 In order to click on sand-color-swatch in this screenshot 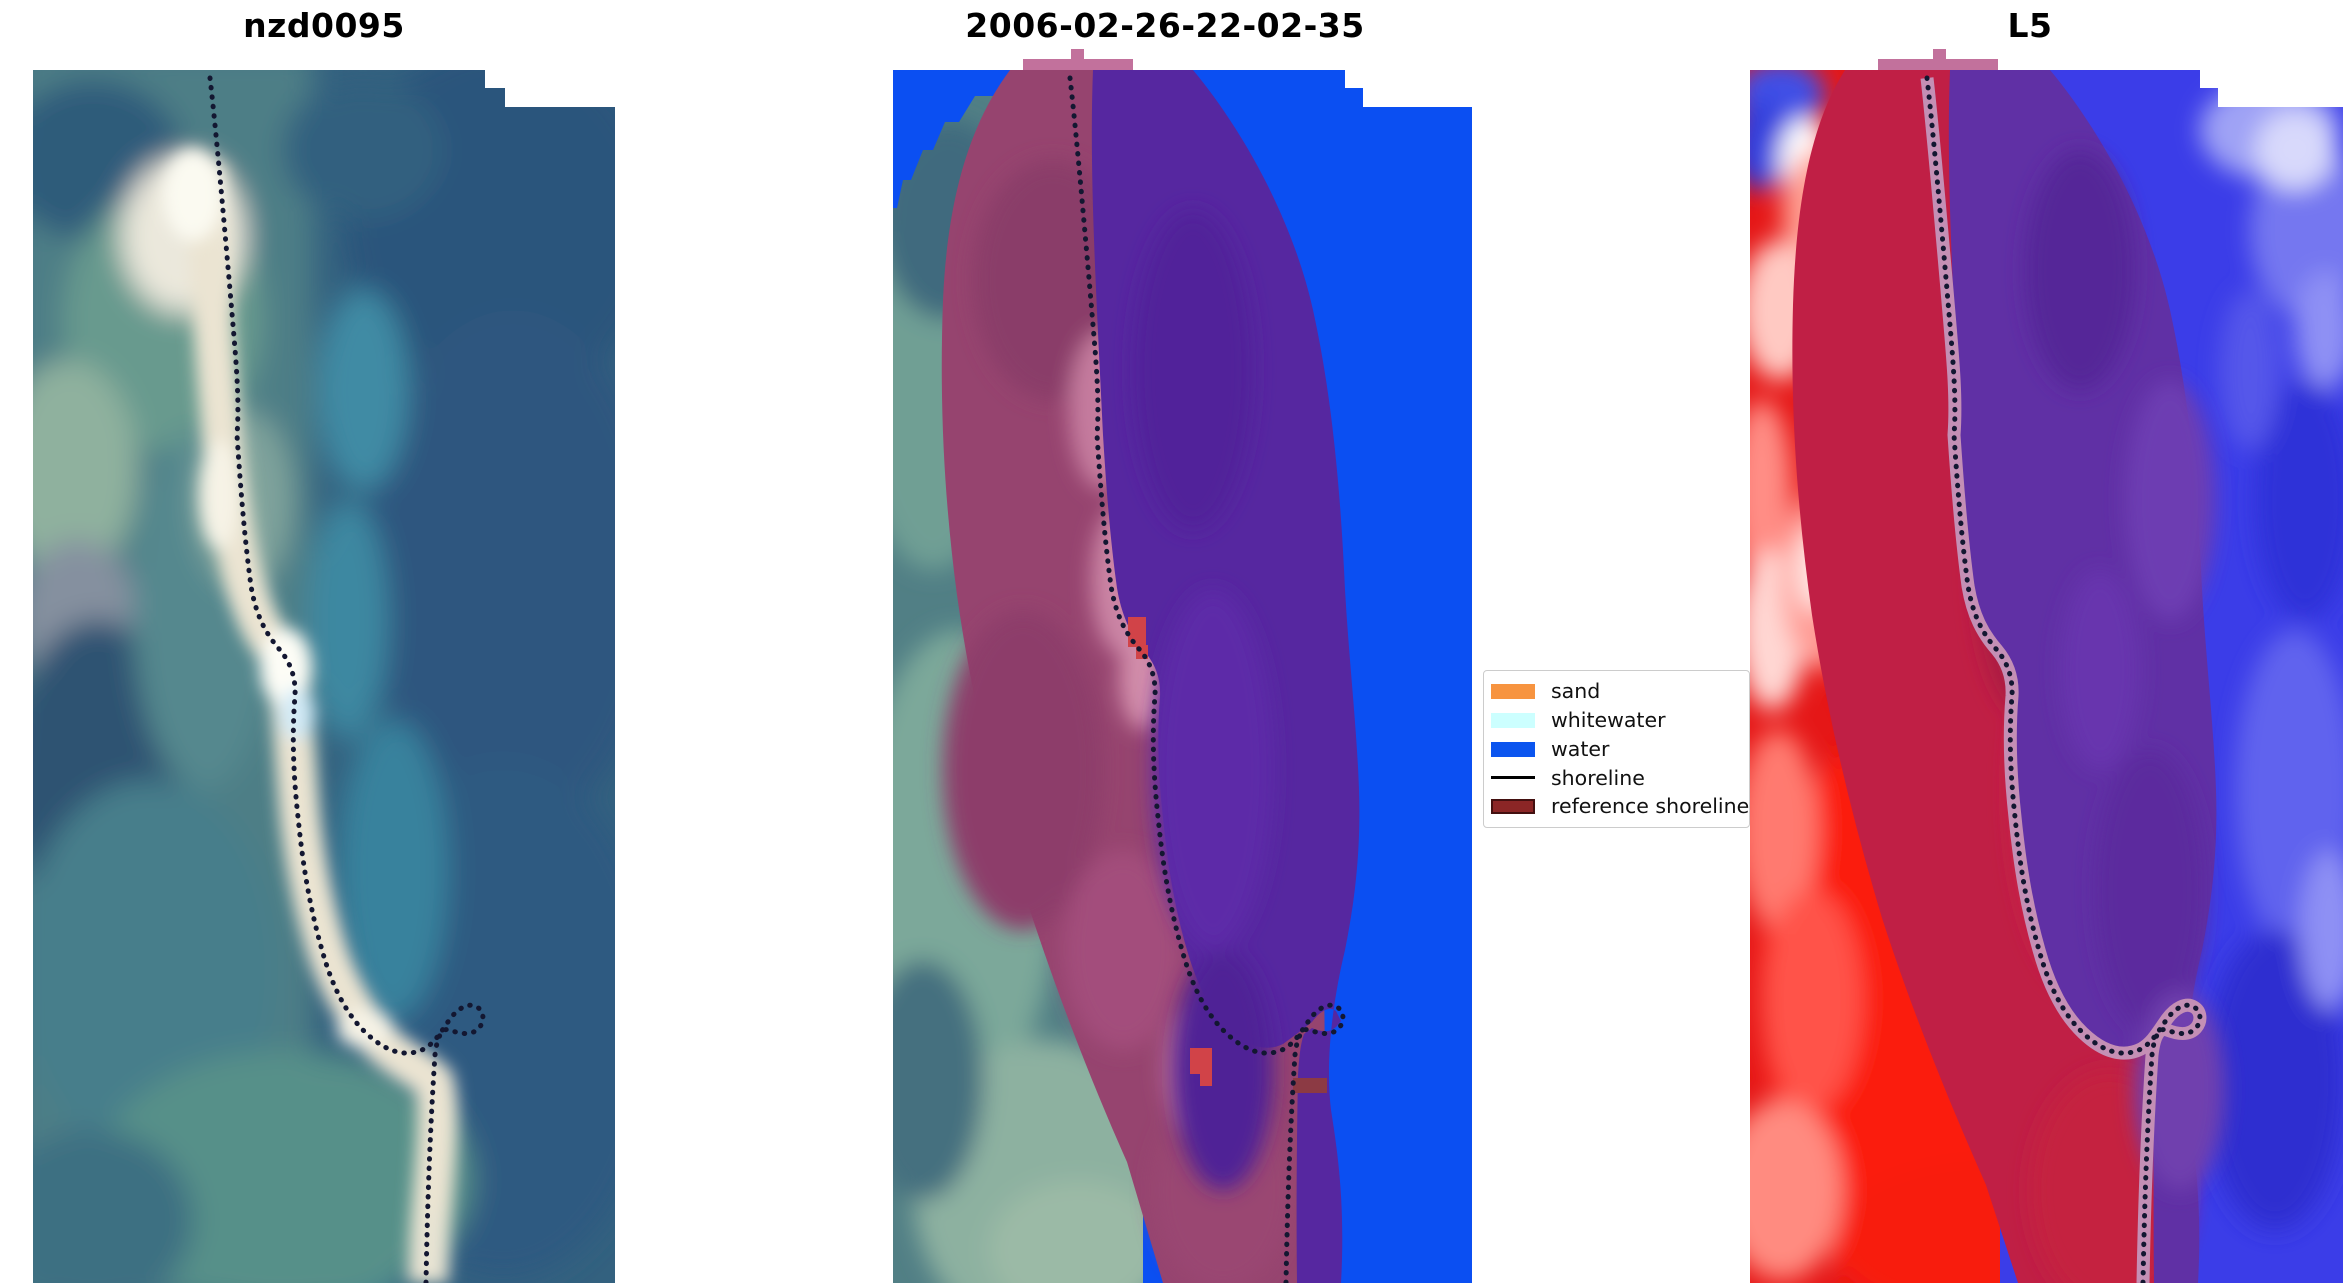, I will do `click(1513, 691)`.